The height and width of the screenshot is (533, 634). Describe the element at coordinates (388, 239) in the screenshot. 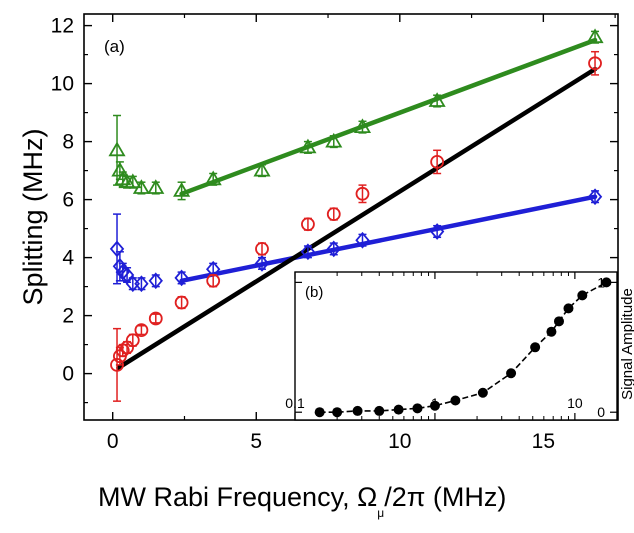

I see `fit-line` at that location.